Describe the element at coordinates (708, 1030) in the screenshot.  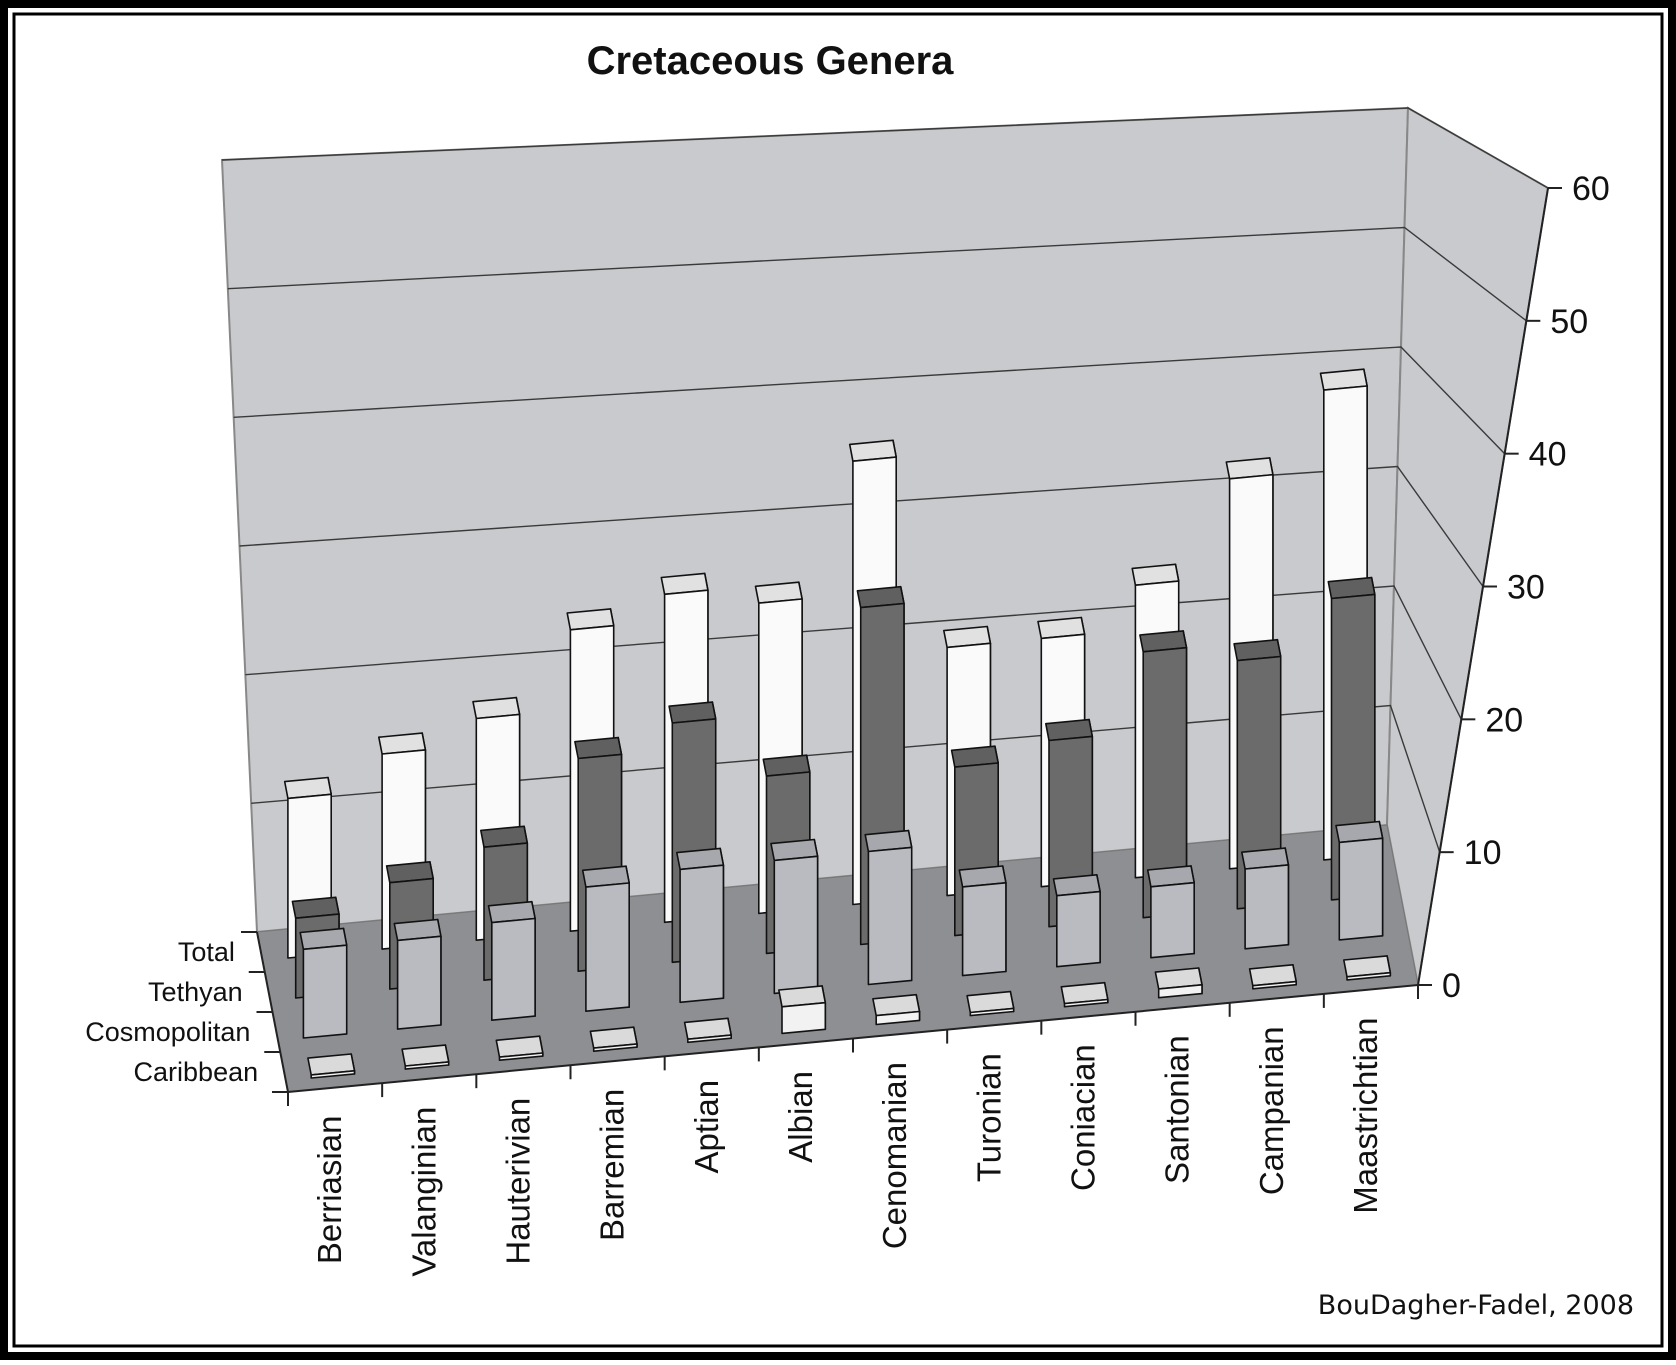
I see `bar-caribbean-aptian` at that location.